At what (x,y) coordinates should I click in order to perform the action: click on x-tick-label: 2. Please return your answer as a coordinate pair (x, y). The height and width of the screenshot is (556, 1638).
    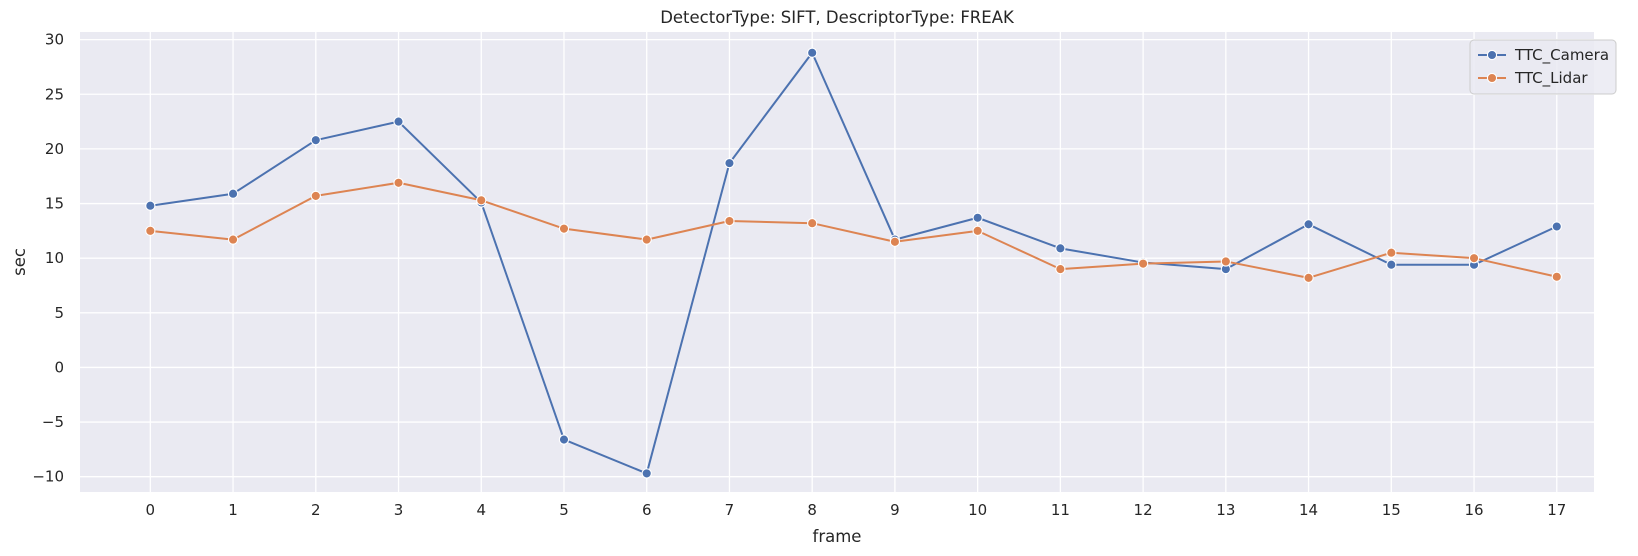
    Looking at the image, I should click on (316, 510).